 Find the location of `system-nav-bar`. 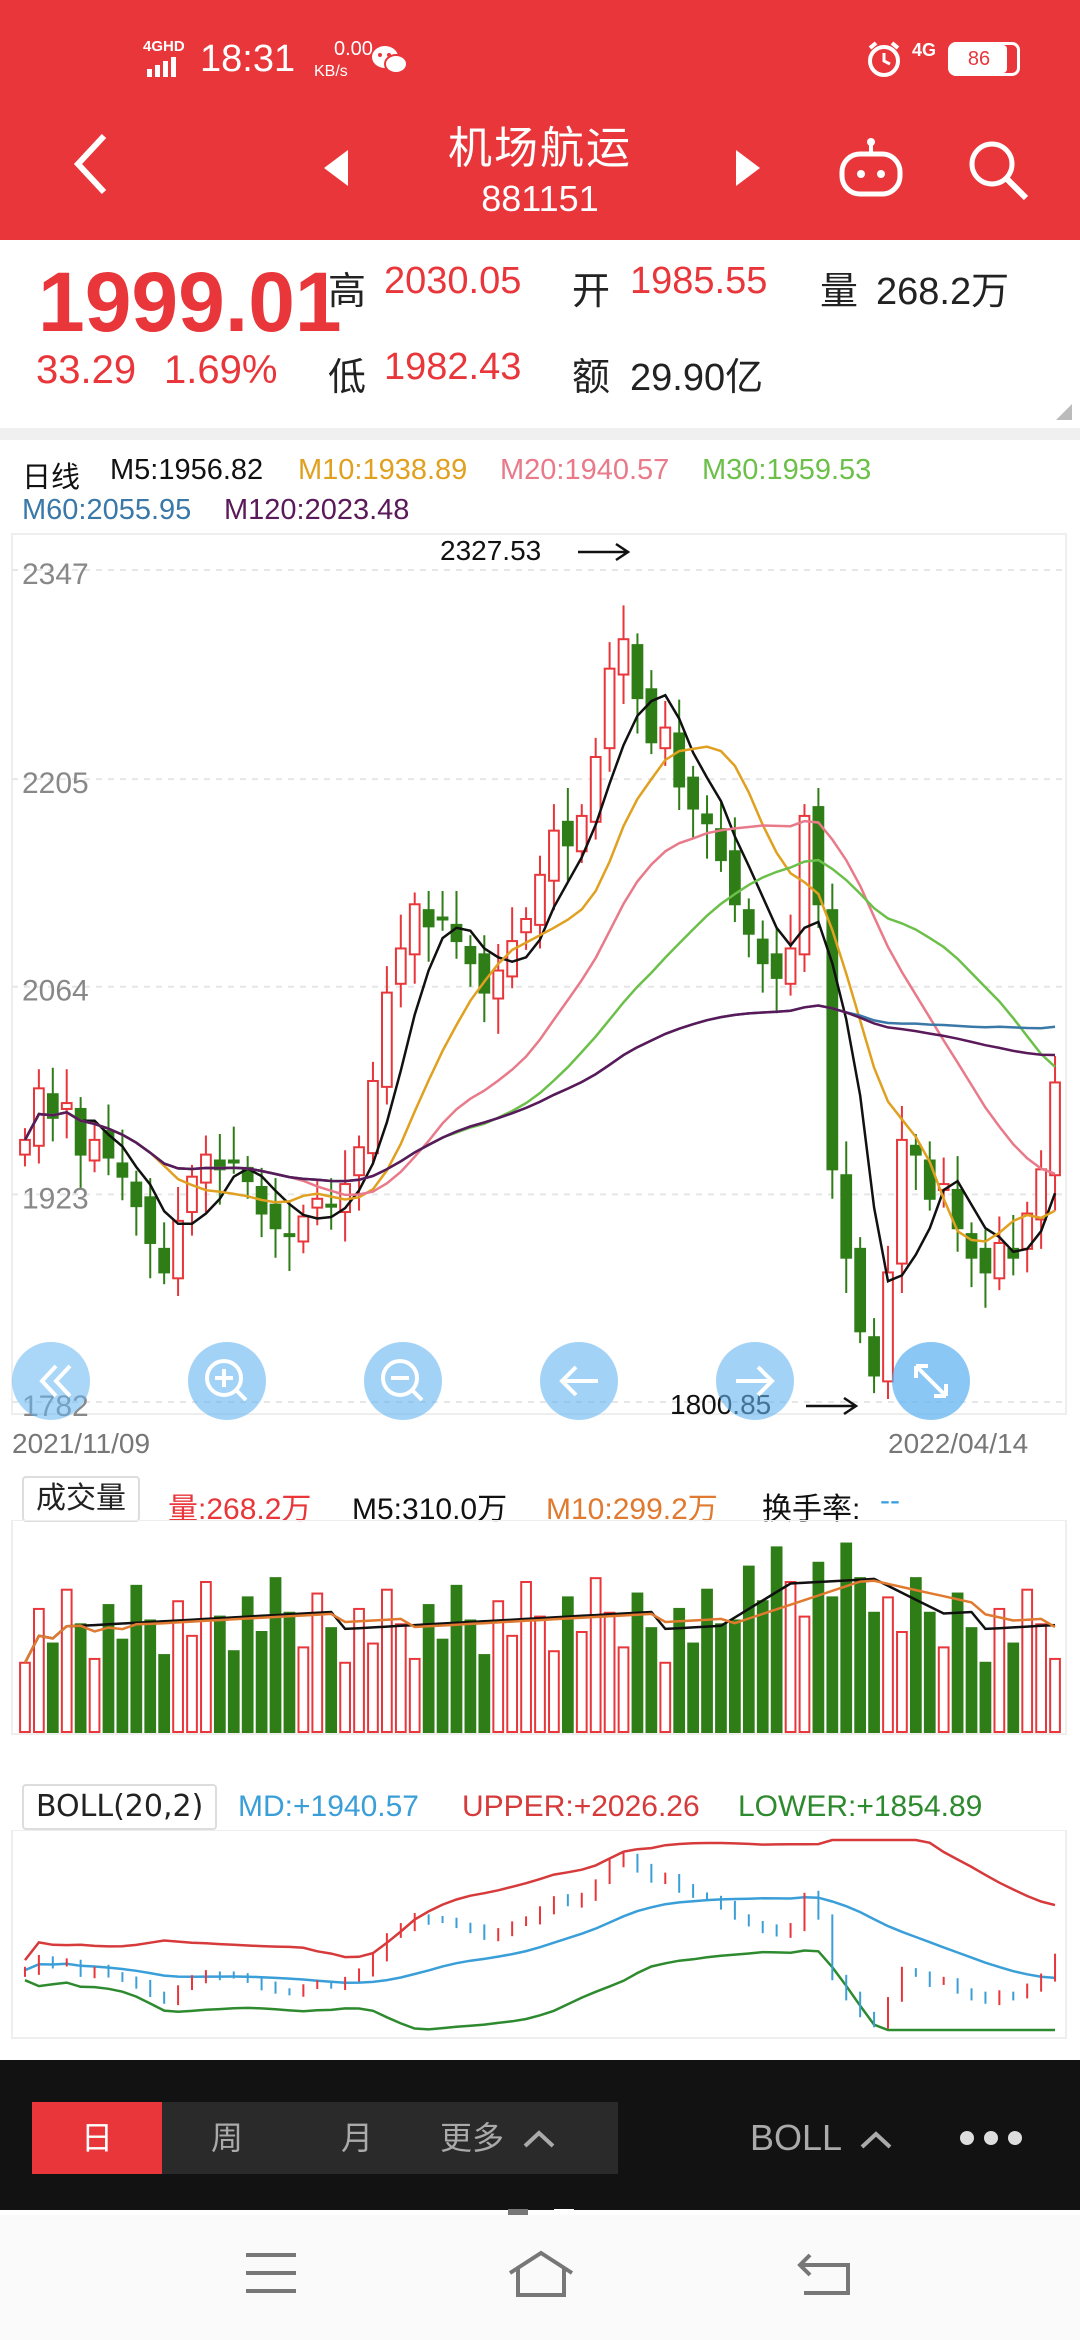

system-nav-bar is located at coordinates (540, 2277).